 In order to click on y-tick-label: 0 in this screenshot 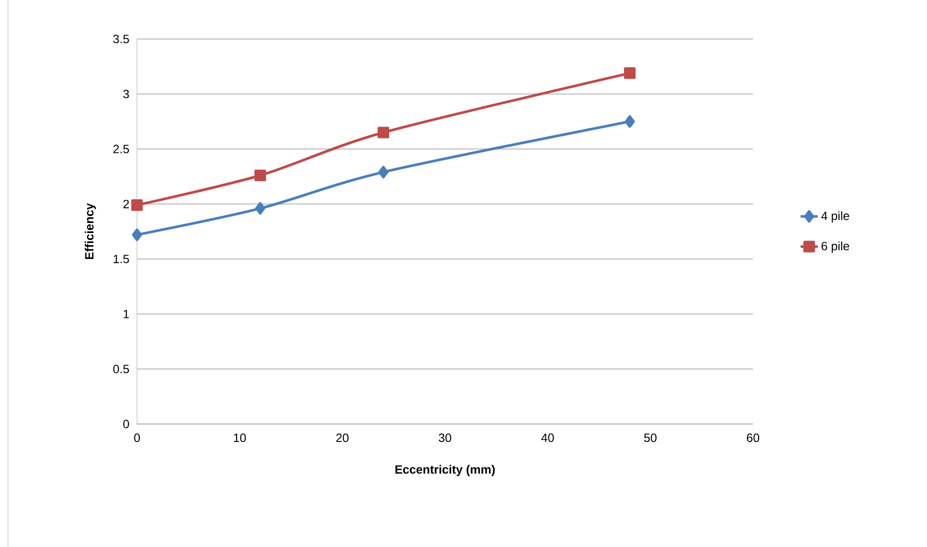, I will do `click(126, 424)`.